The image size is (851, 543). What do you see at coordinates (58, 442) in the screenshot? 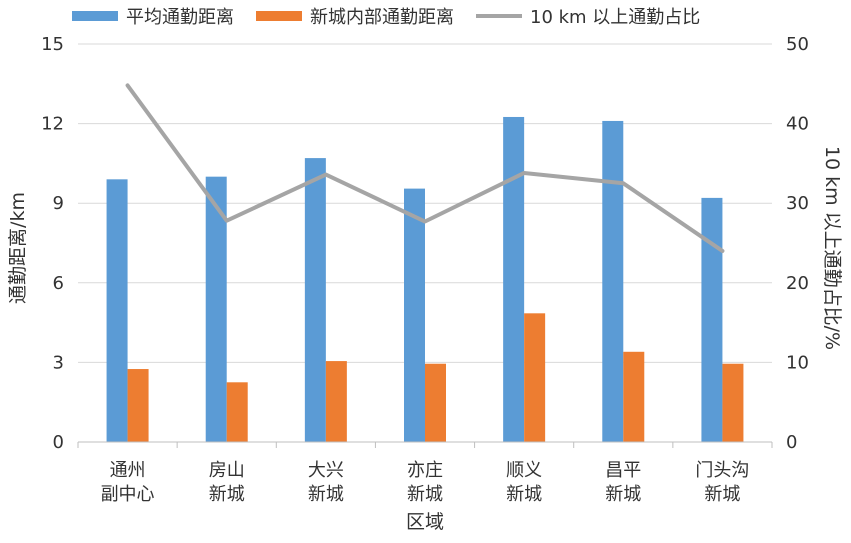
I see `y-tick-label: 0` at bounding box center [58, 442].